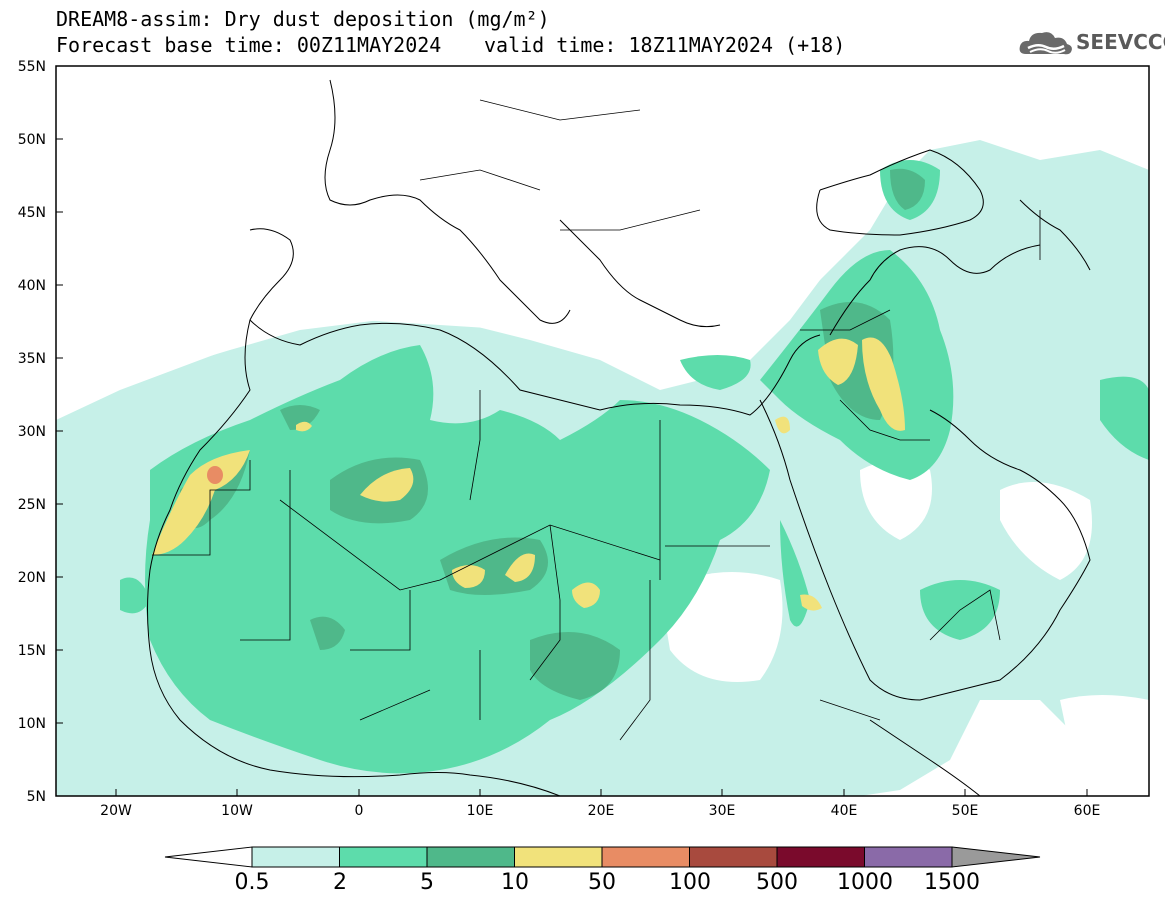 This screenshot has width=1165, height=907. What do you see at coordinates (32, 505) in the screenshot?
I see `lat-label: 25N` at bounding box center [32, 505].